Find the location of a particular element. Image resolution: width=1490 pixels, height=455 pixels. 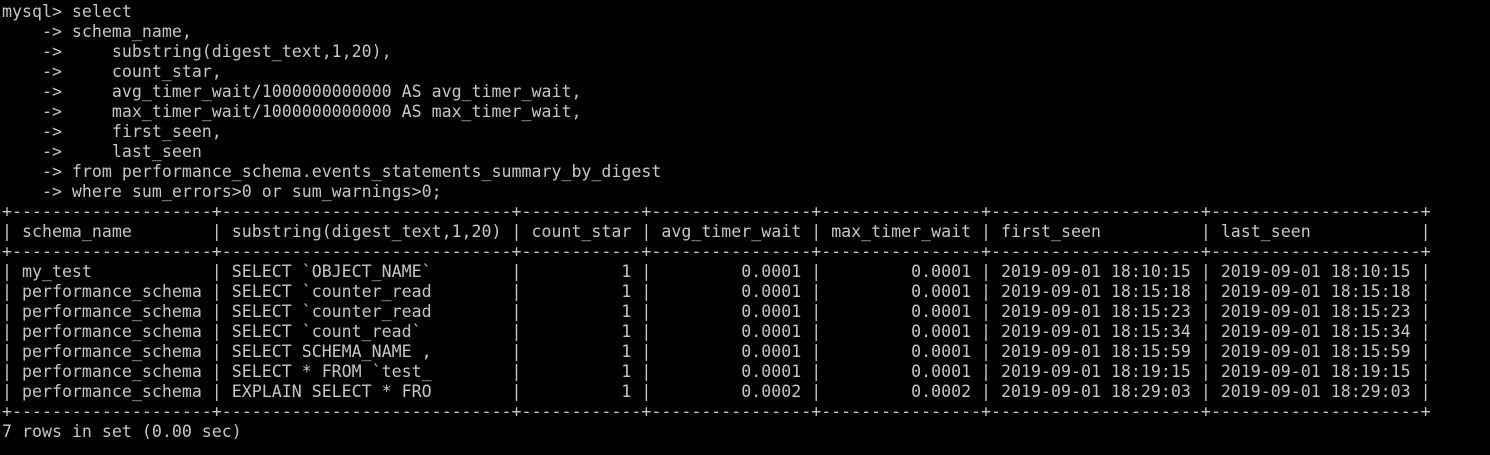

query-line: -> where sum_errors>0 or sum_warnings>0; is located at coordinates (222, 191).